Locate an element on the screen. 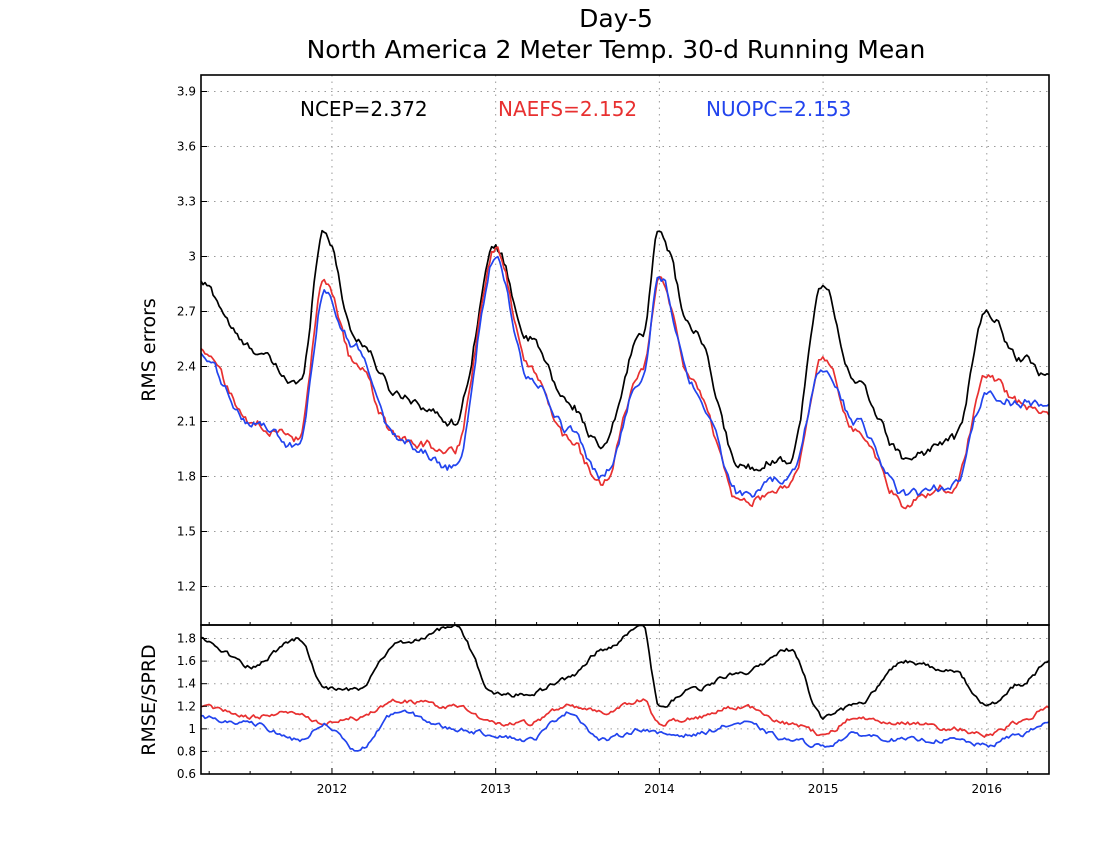  y-tick-label: 3.9 is located at coordinates (186, 92).